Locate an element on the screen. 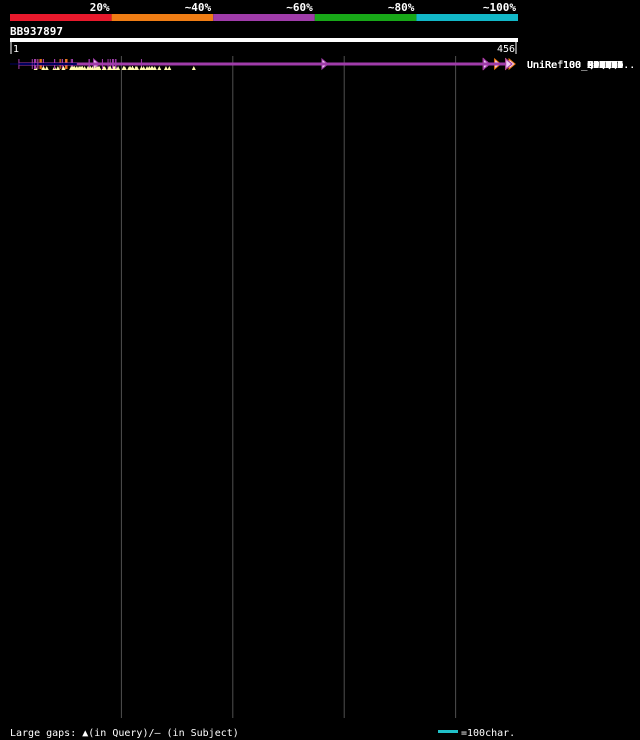 Image resolution: width=640 pixels, height=740 pixels. hit-label: UniRef100_A9P3B9 is located at coordinates (575, 65).